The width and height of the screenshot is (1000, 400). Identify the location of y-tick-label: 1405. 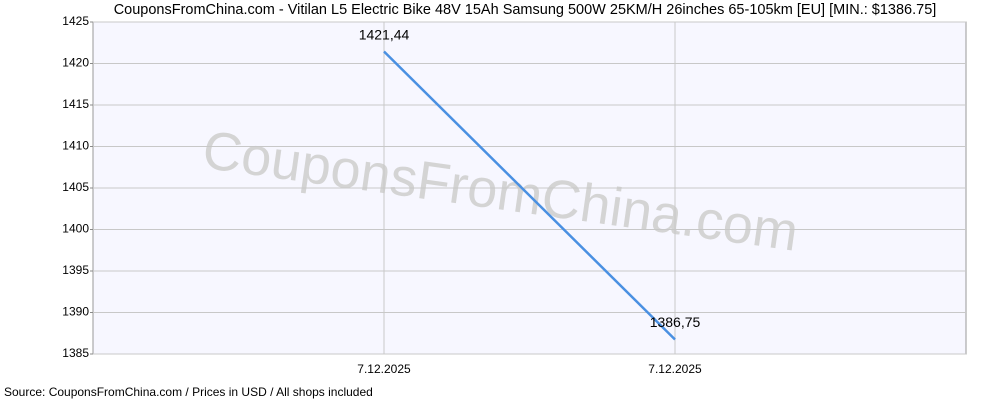
(75, 187).